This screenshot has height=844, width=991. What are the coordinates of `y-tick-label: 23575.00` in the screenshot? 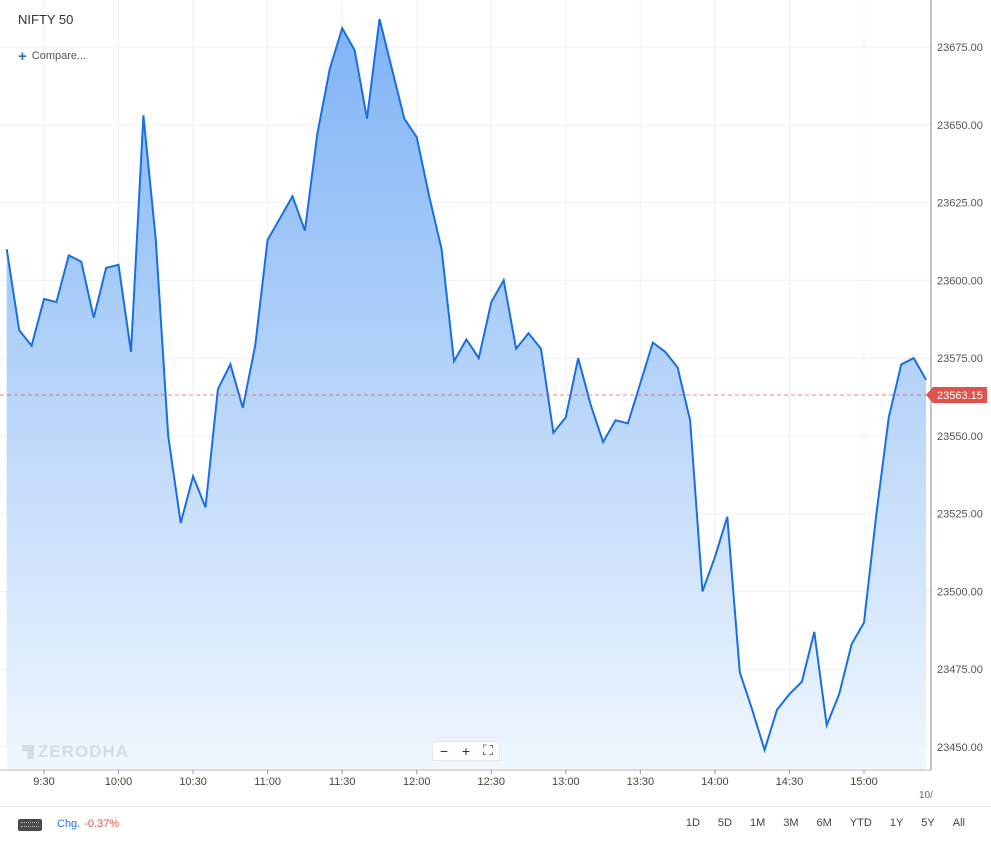 It's located at (960, 359).